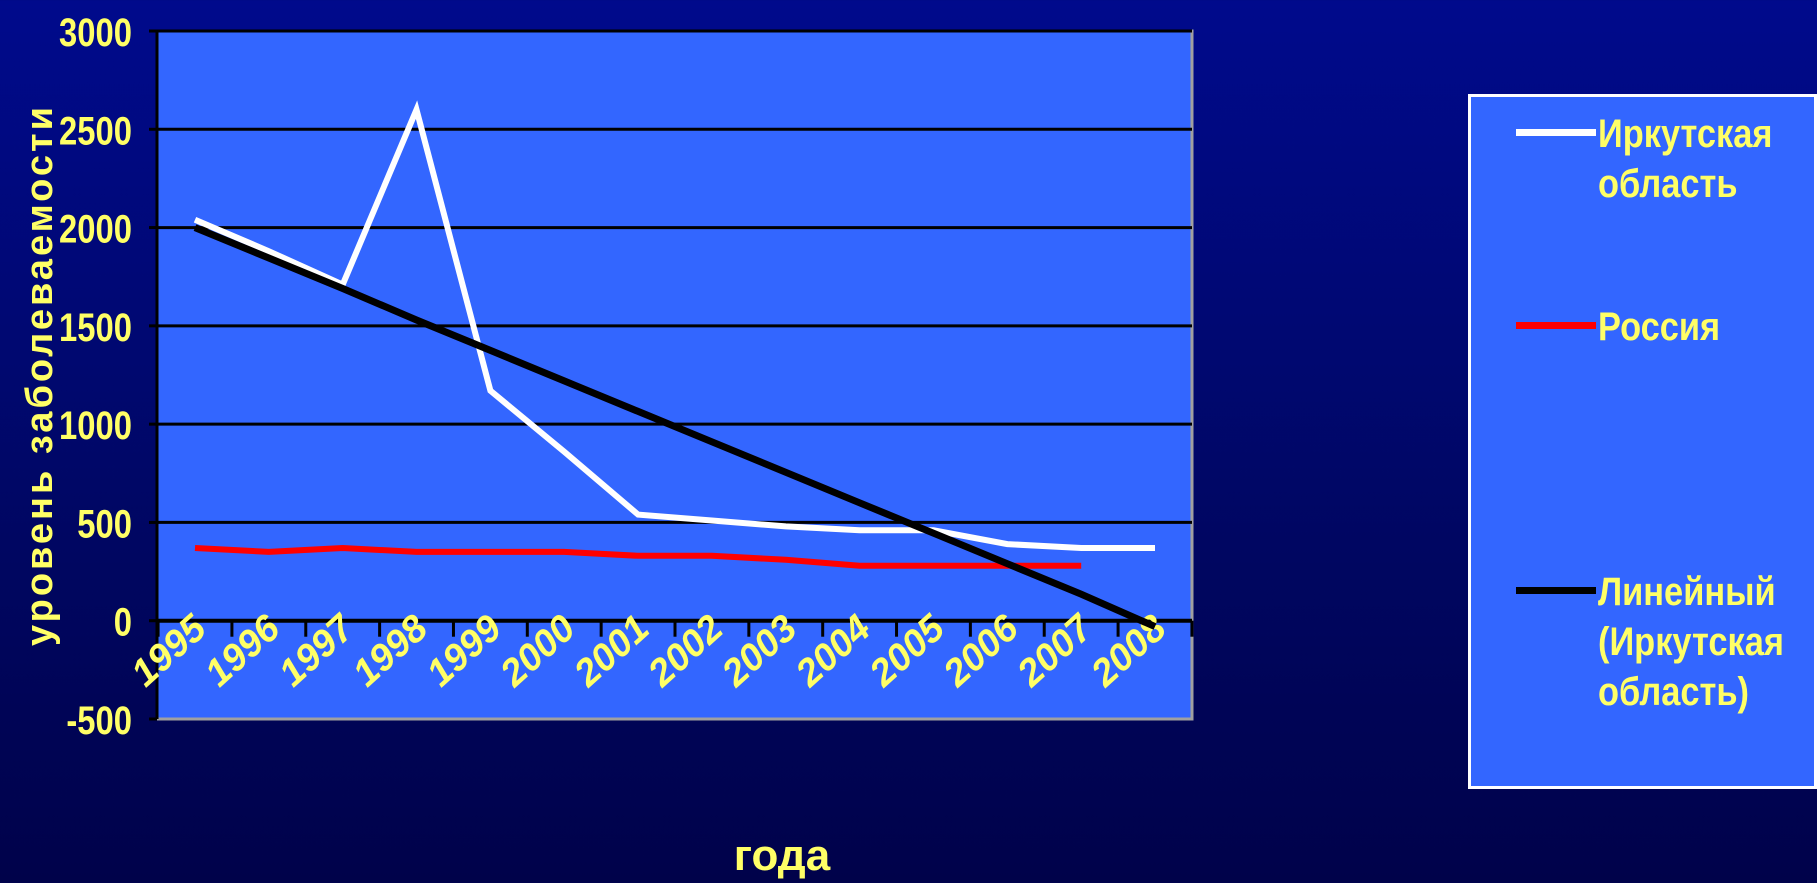 This screenshot has width=1817, height=883. I want to click on legend-item-russia: Россия, so click(1666, 327).